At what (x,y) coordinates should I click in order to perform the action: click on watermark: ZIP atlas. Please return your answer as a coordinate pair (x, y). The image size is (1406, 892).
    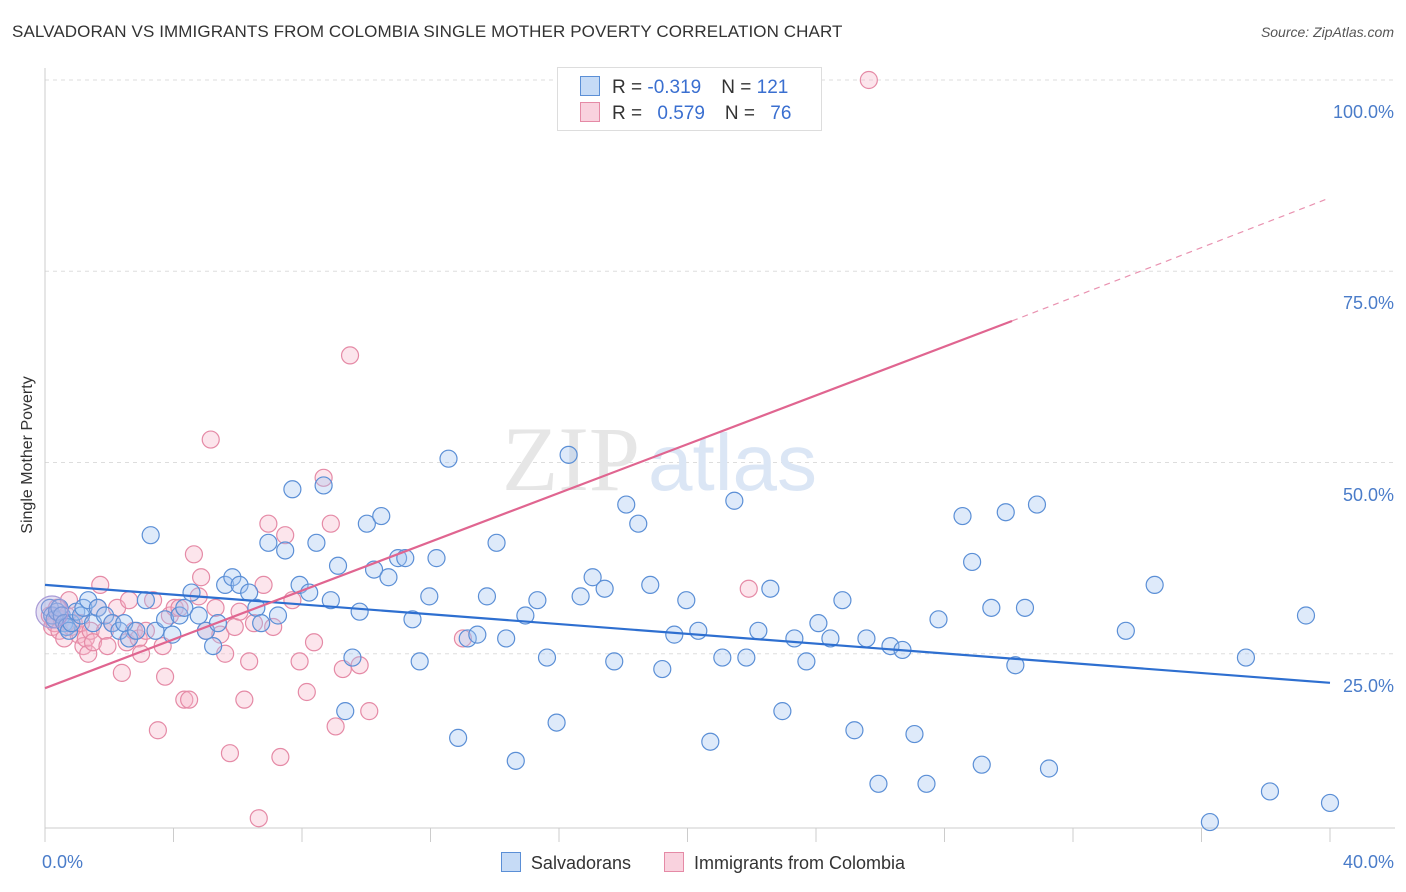
    Looking at the image, I should click on (659, 459).